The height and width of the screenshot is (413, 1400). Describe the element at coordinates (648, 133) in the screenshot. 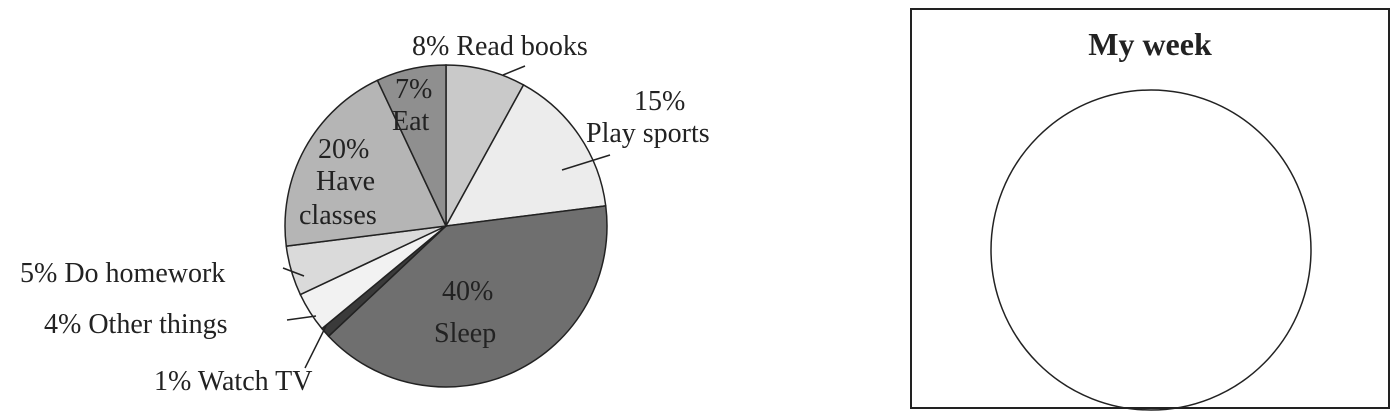

I see `label-play-sports: Play sports` at that location.